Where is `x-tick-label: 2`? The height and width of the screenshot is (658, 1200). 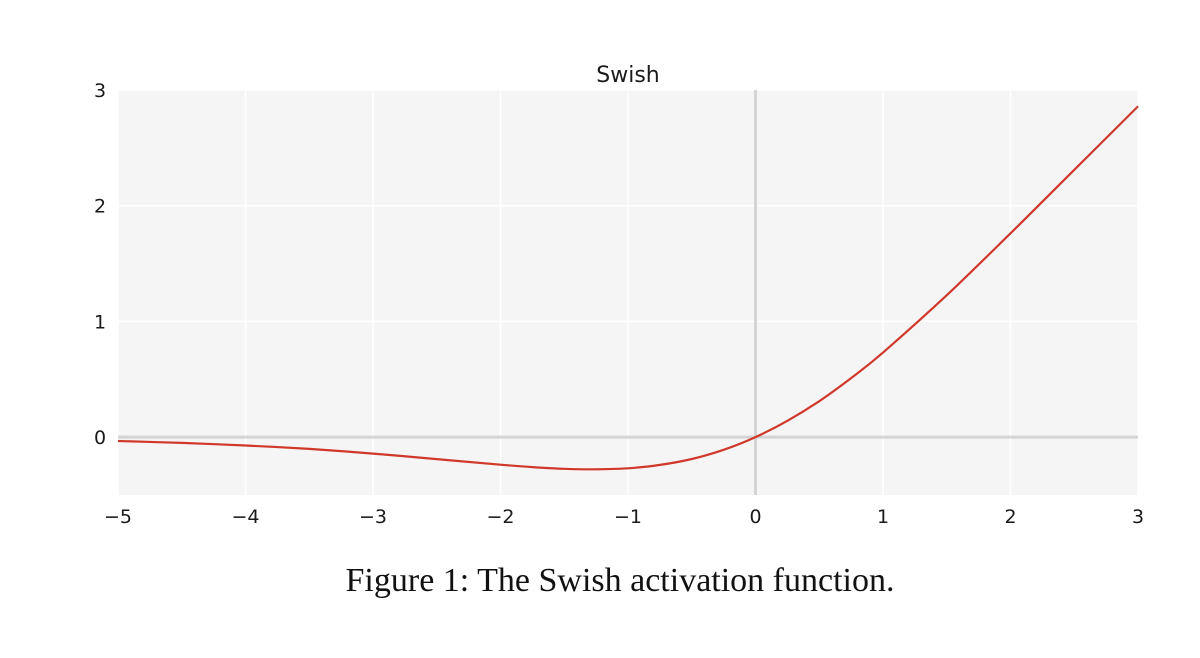
x-tick-label: 2 is located at coordinates (1010, 517).